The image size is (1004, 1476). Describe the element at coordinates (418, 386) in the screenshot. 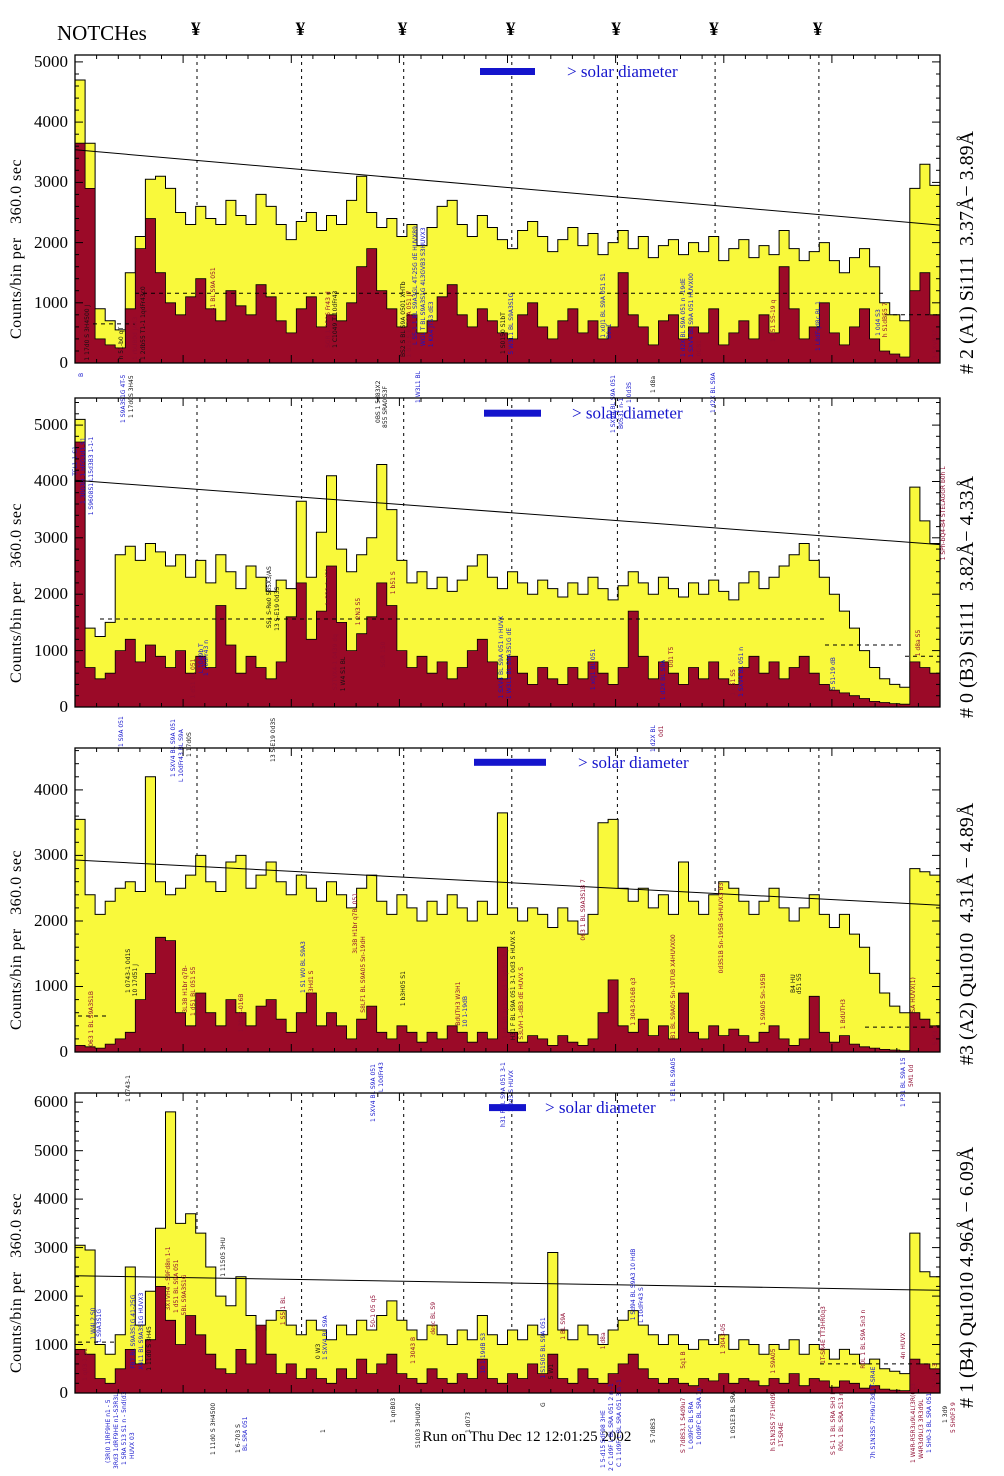

I see `event-annotation: 1 W3L1 BL` at that location.